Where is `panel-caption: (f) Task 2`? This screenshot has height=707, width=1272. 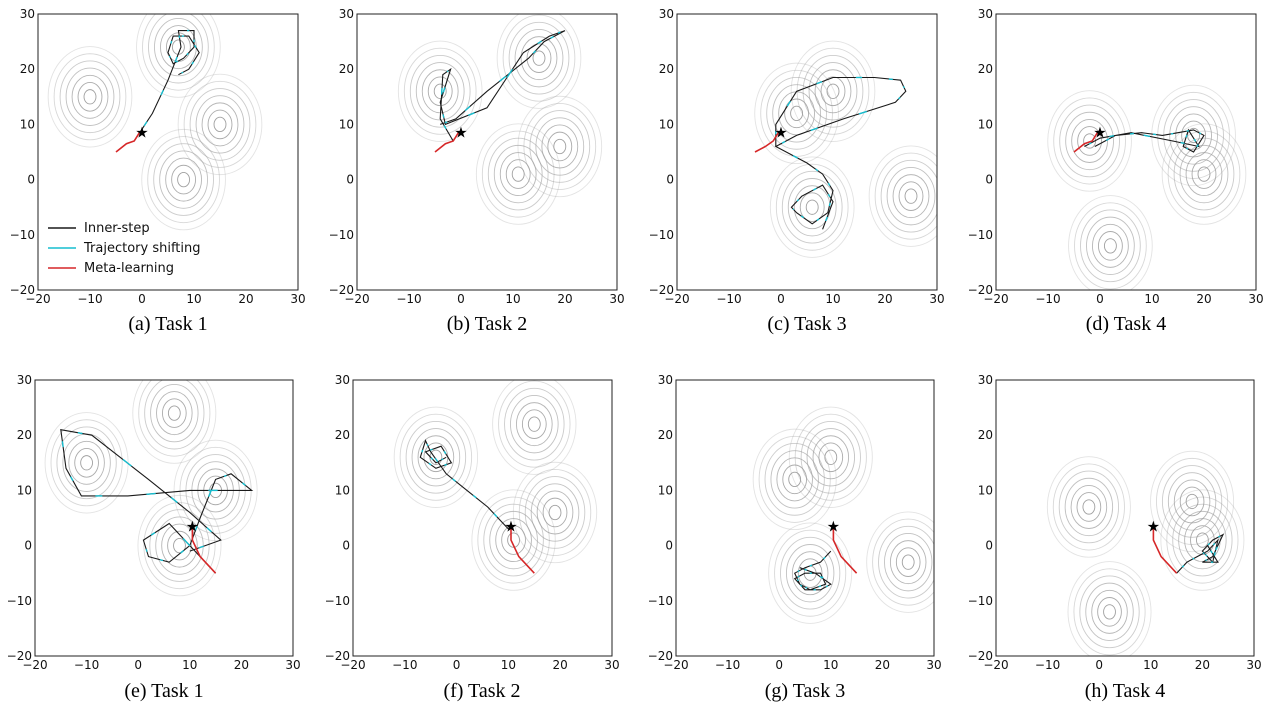
panel-caption: (f) Task 2 is located at coordinates (481, 691).